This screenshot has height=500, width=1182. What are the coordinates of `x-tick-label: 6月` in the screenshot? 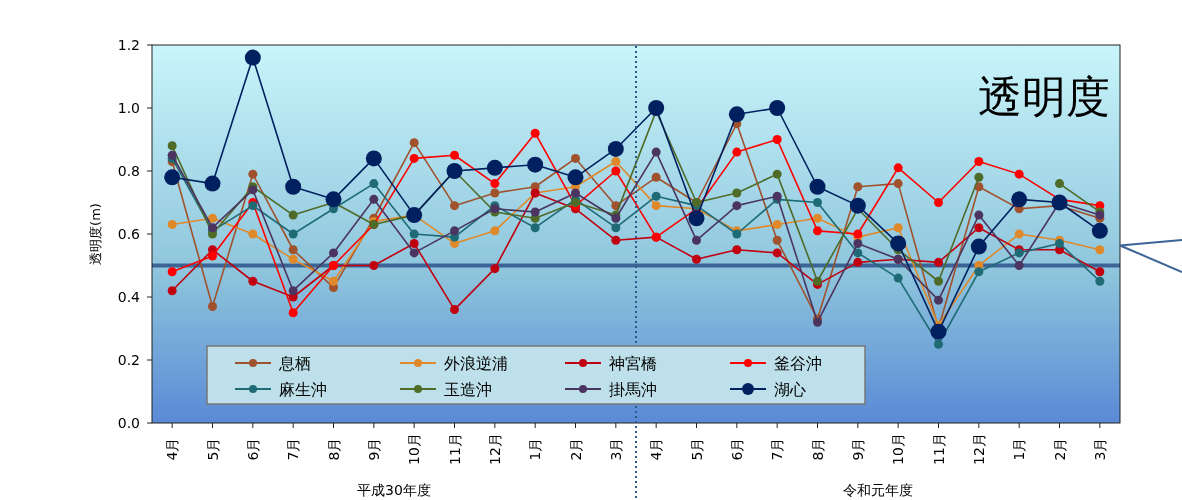 It's located at (252, 449).